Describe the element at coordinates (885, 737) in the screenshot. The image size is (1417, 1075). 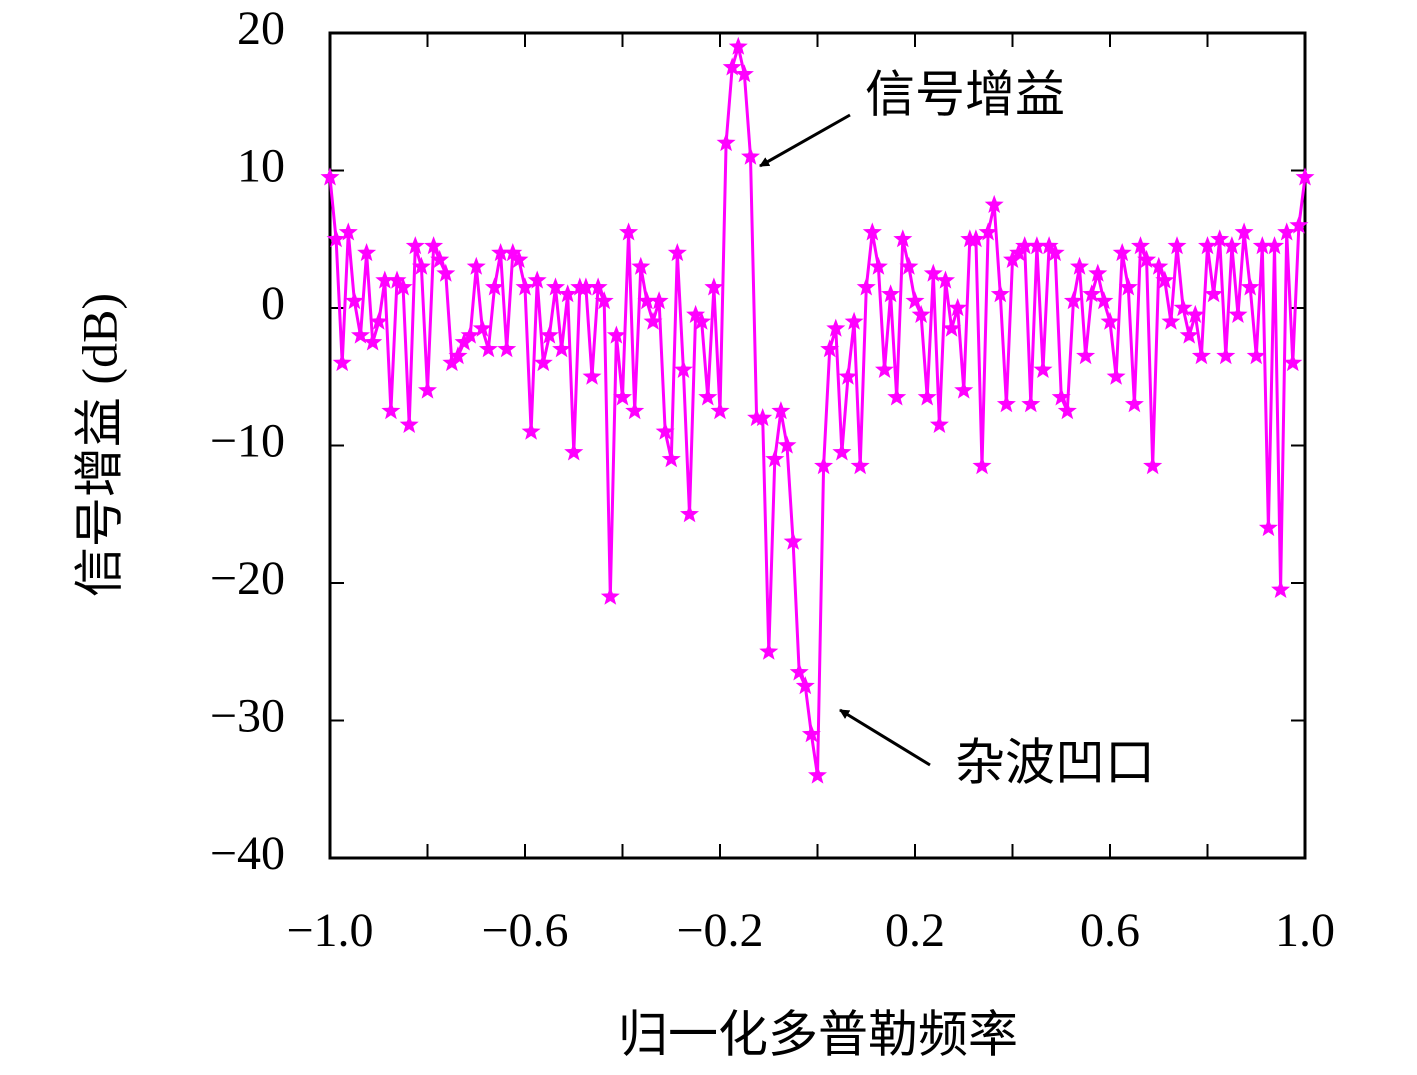
I see `arrow` at that location.